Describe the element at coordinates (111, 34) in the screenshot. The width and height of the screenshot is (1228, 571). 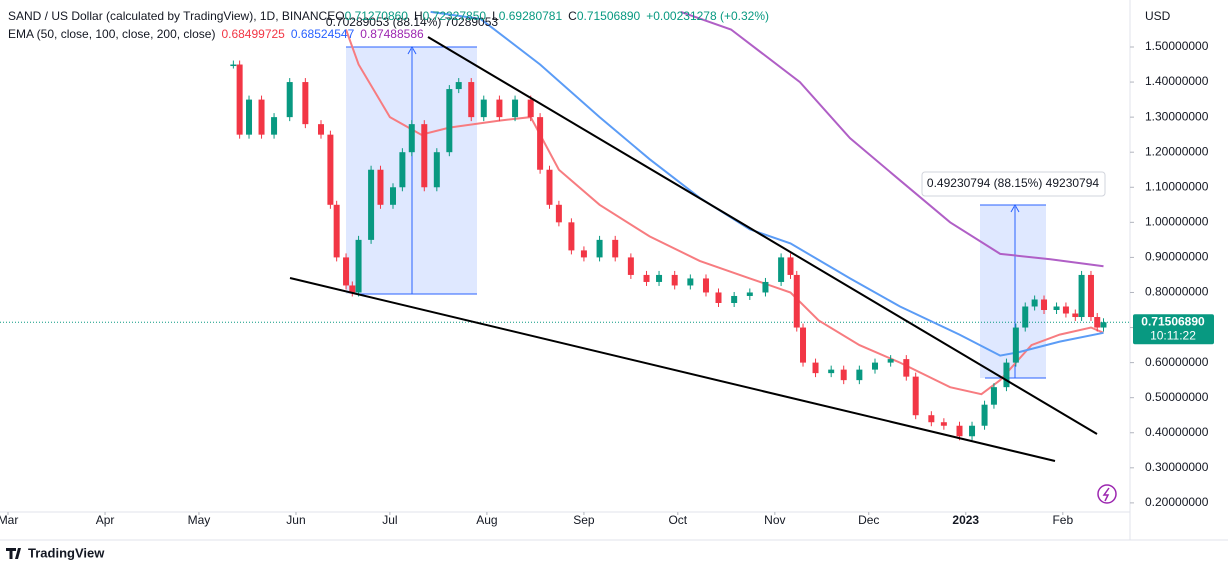
I see `indicator-name: EMA (50, close, 100, close, 200, close)` at that location.